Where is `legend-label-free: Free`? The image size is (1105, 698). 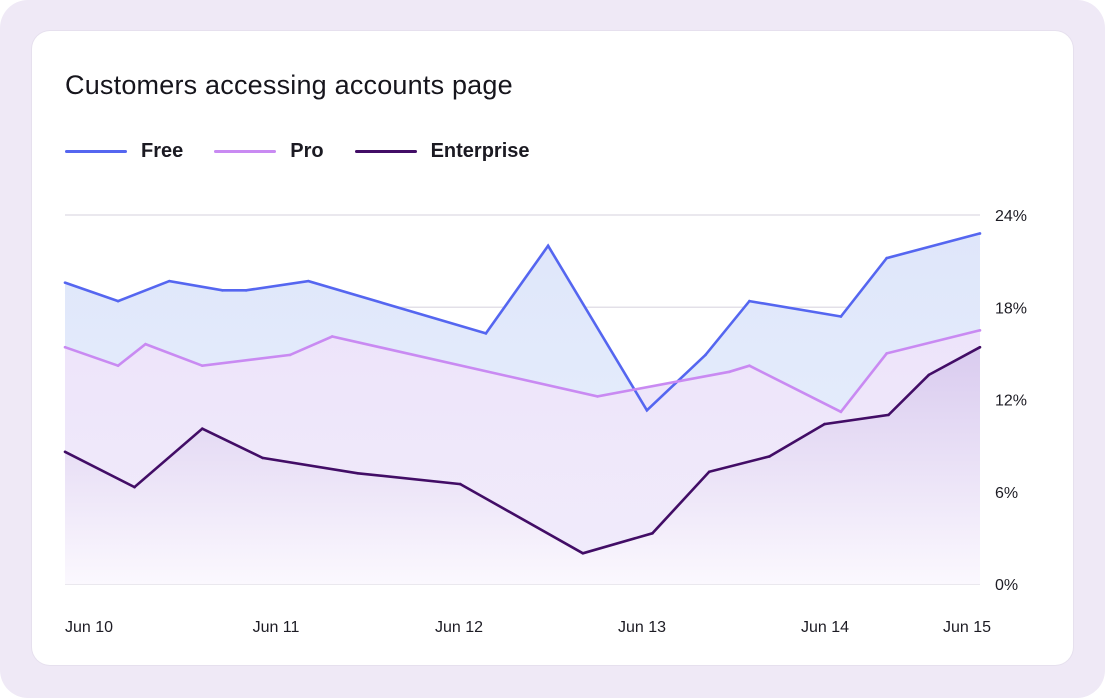
legend-label-free: Free is located at coordinates (162, 150).